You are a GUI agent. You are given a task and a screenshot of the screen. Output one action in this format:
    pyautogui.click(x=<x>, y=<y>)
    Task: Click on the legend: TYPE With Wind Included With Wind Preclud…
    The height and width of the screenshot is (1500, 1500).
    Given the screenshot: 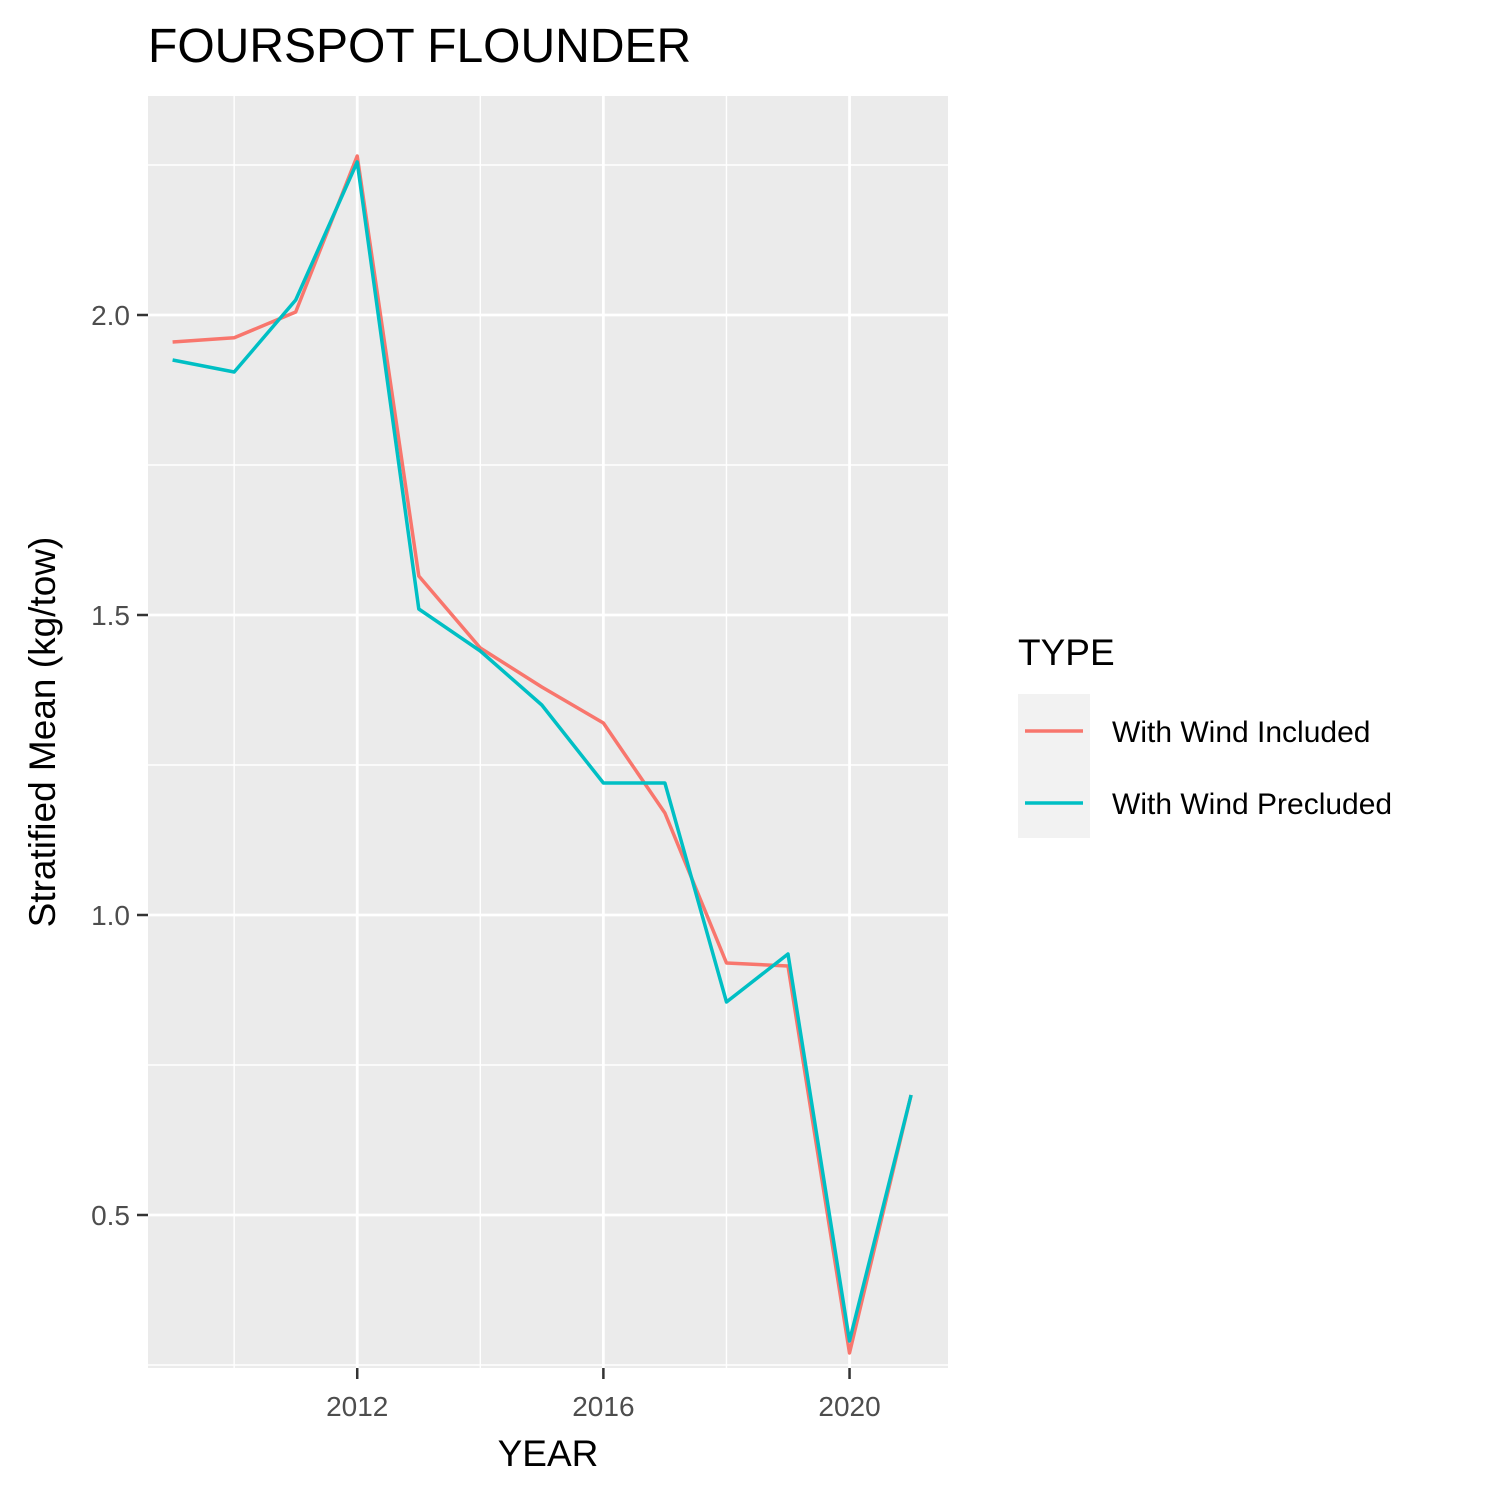 What is the action you would take?
    pyautogui.click(x=1205, y=735)
    